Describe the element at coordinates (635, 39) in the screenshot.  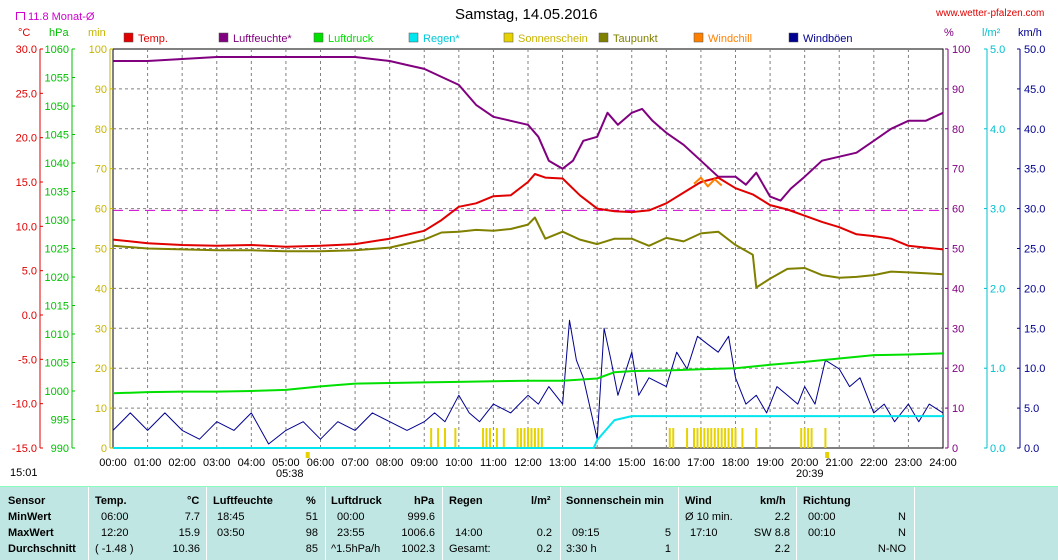
I see `legend-label: Taupunkt` at that location.